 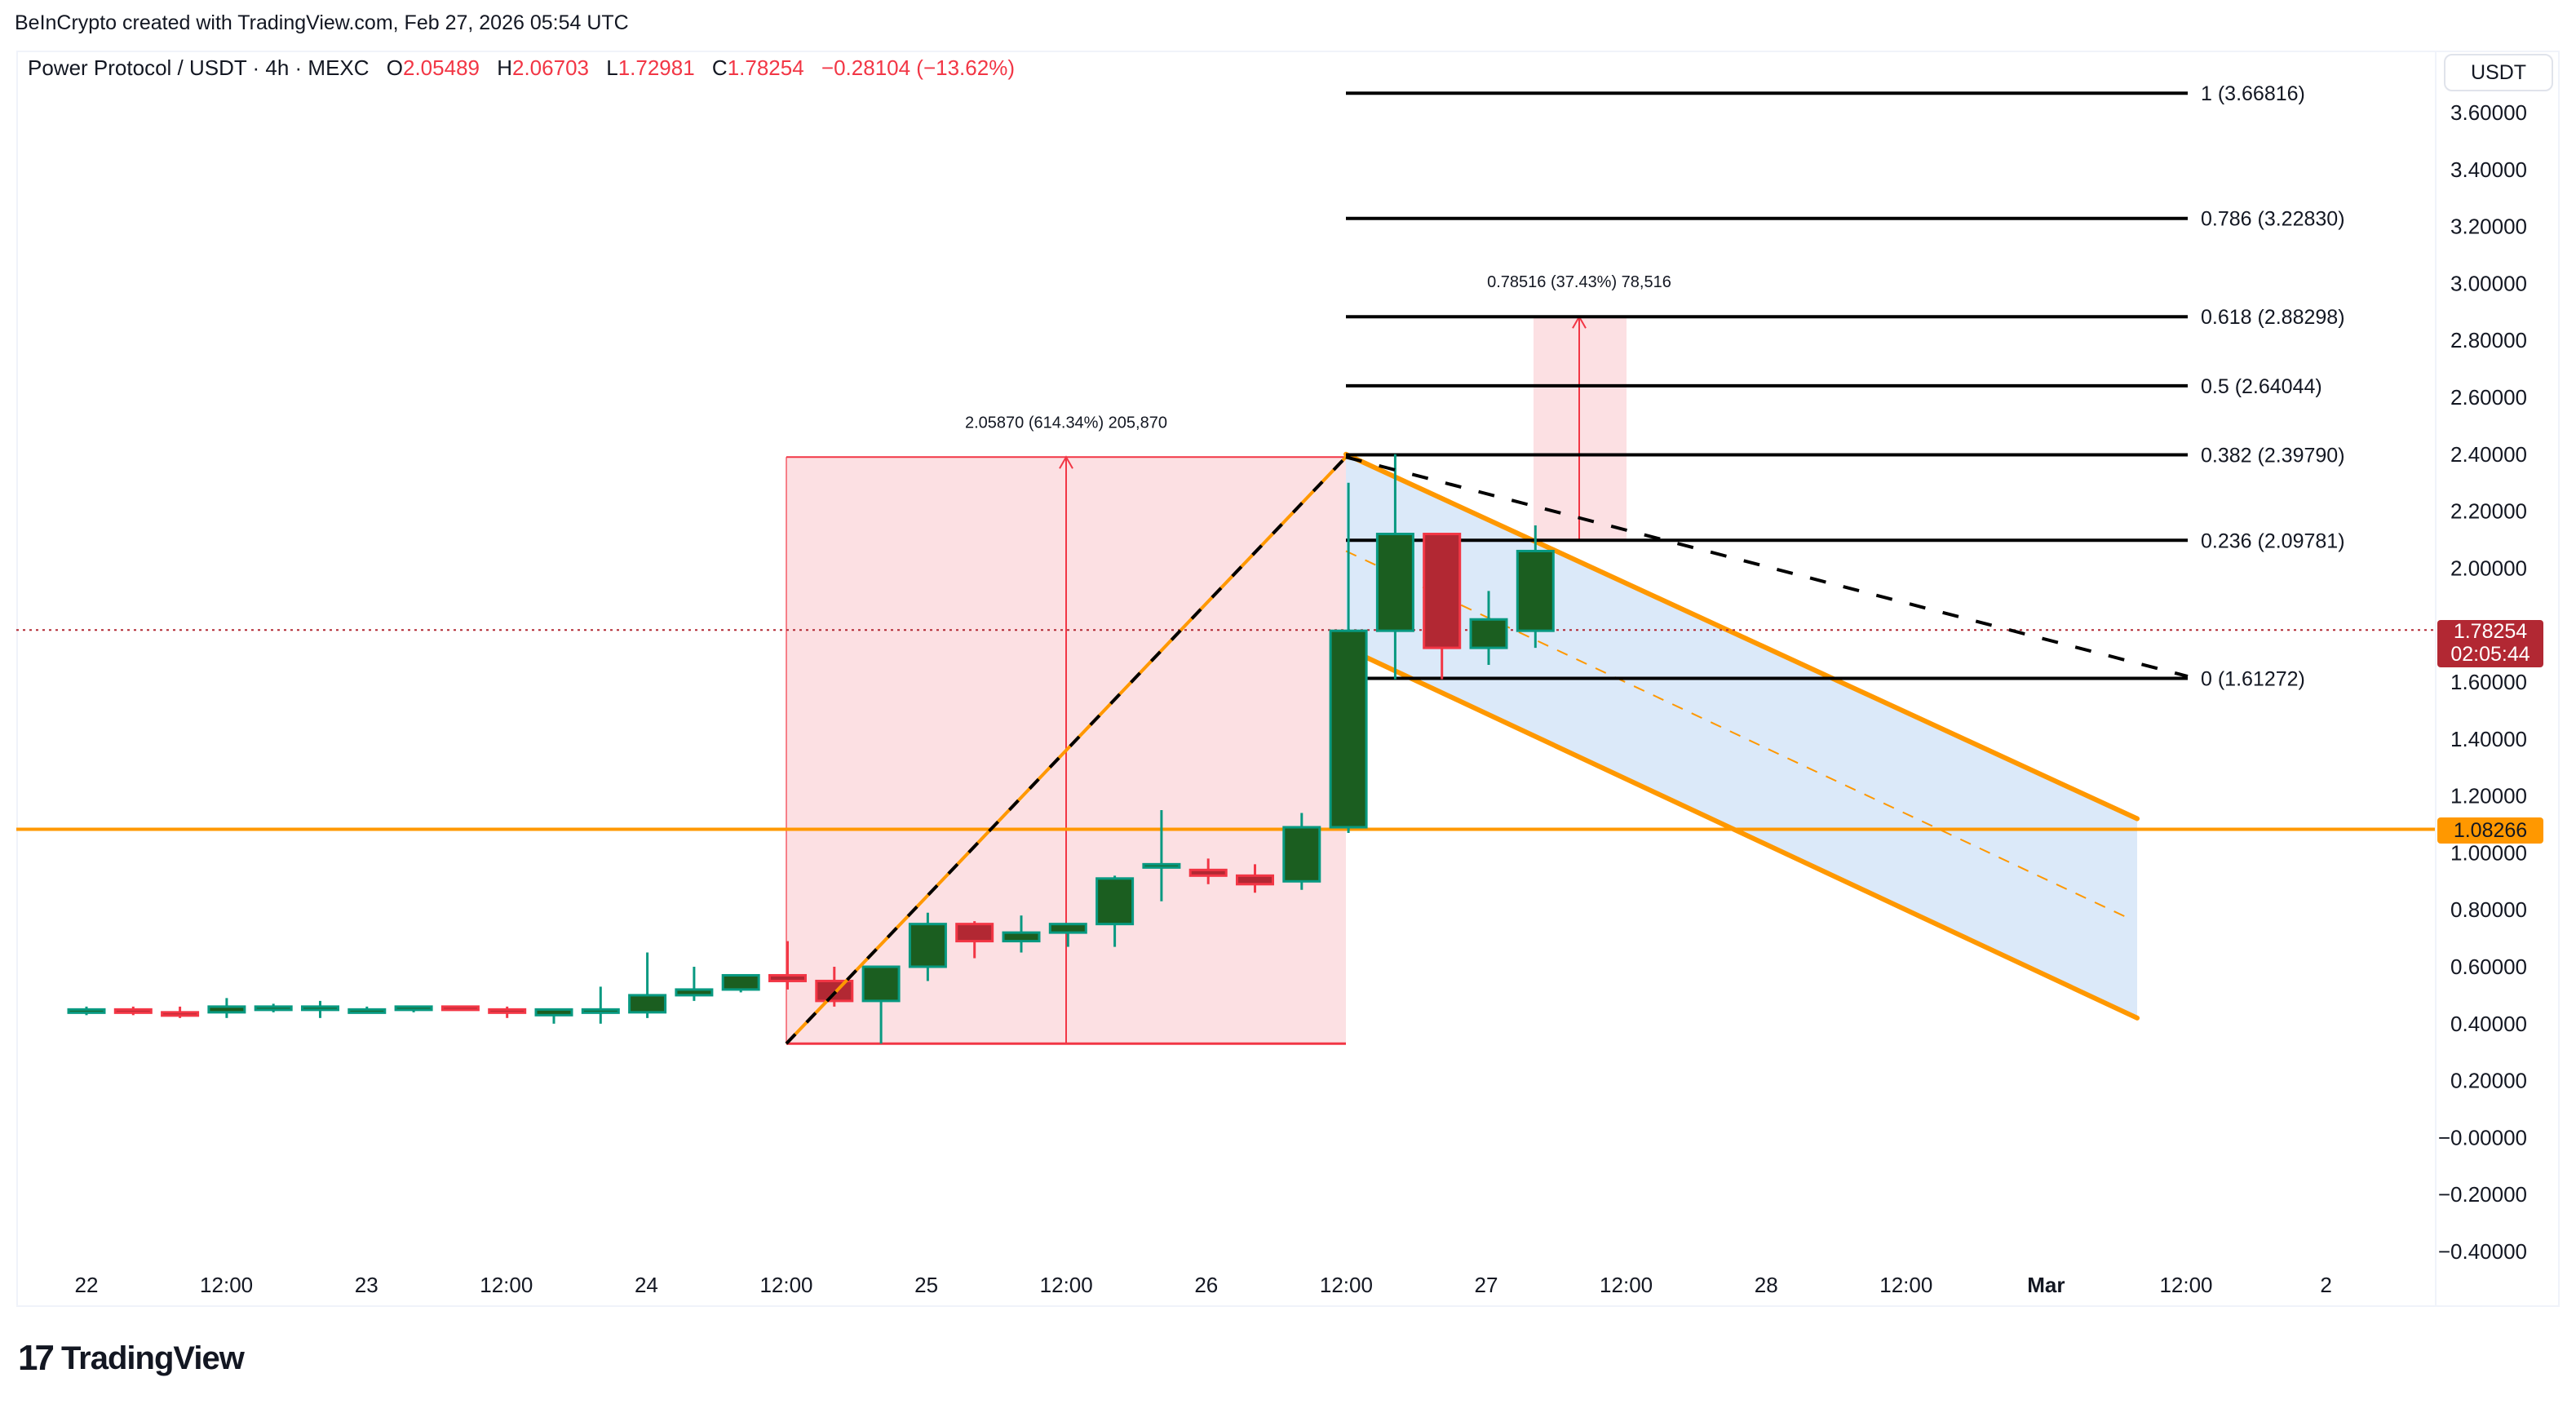 I want to click on close-label: C, so click(x=719, y=67).